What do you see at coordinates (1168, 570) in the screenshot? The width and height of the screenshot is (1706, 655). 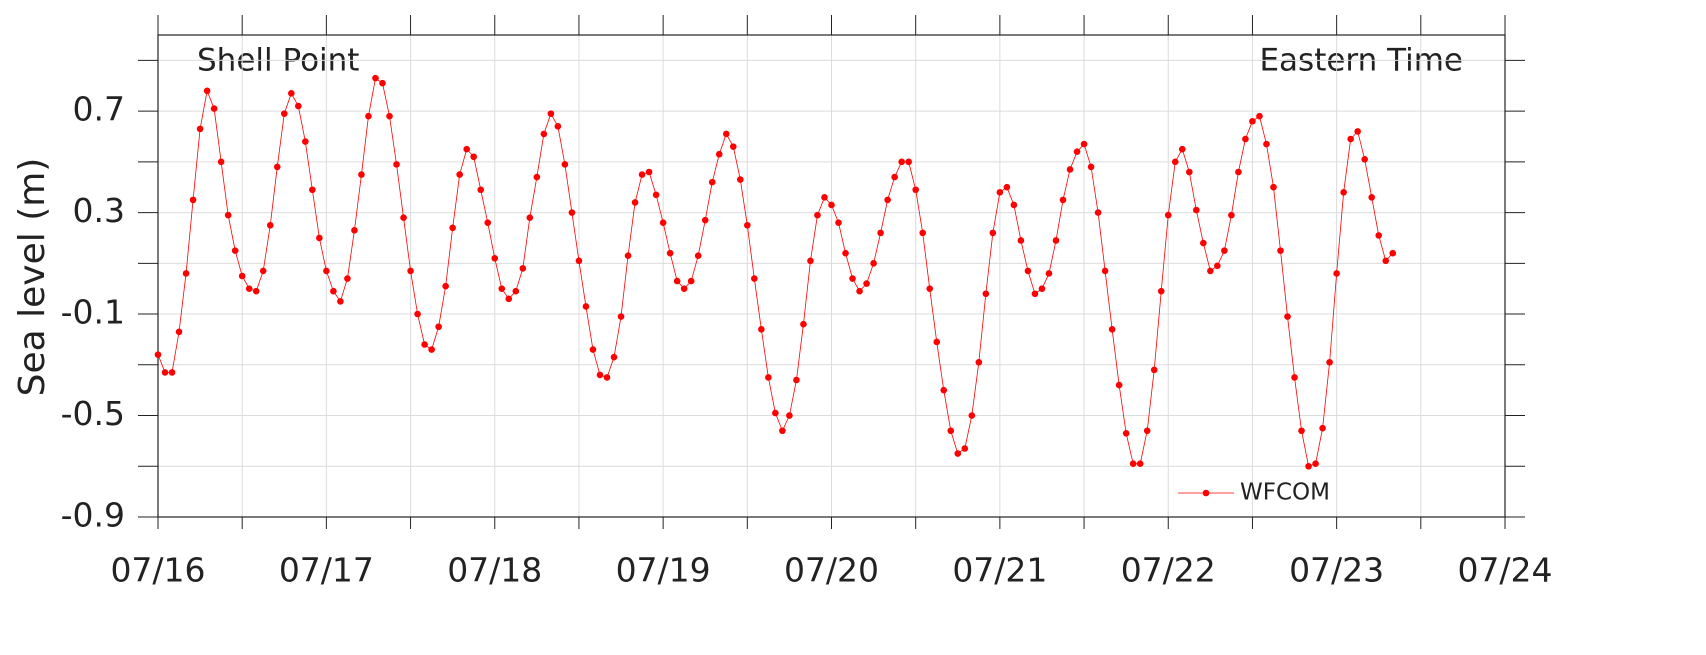 I see `x-tick-label: 07/22` at bounding box center [1168, 570].